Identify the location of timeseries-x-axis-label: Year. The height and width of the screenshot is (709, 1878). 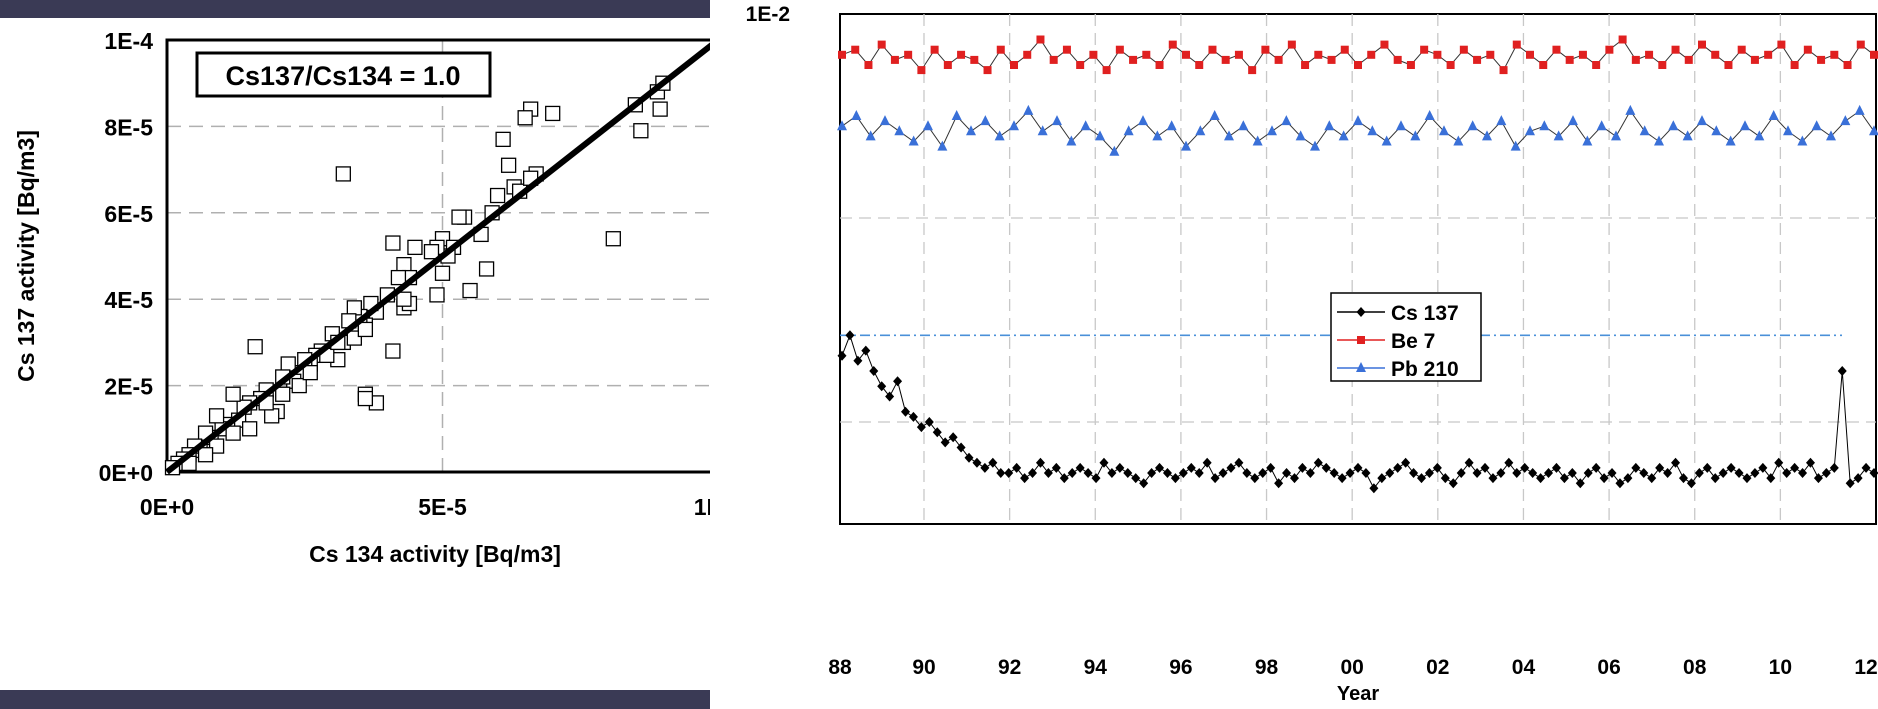
(1358, 694).